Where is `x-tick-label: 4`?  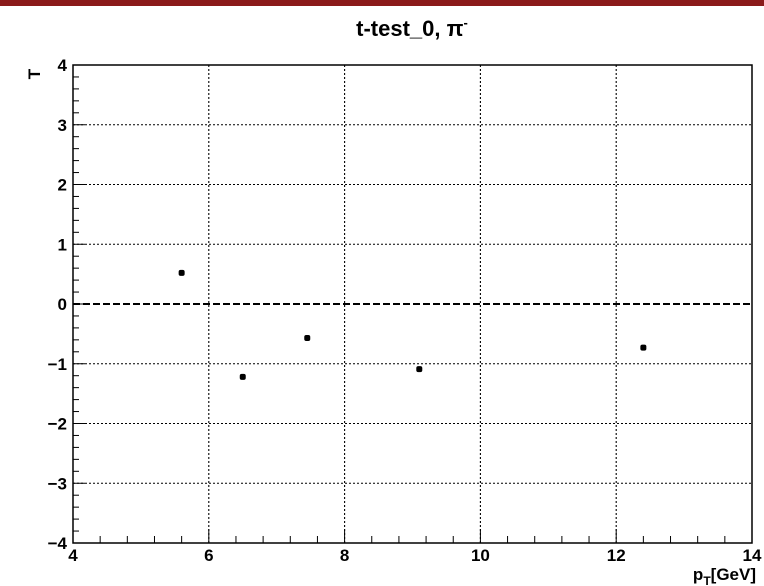
x-tick-label: 4 is located at coordinates (73, 555).